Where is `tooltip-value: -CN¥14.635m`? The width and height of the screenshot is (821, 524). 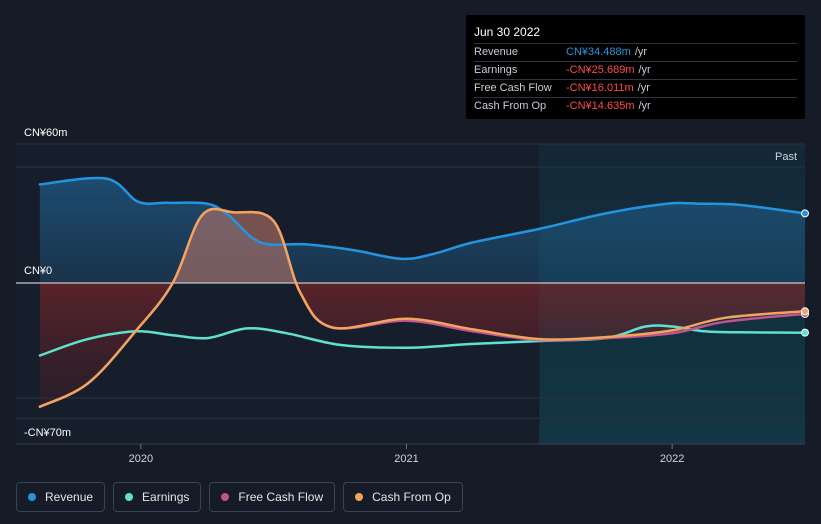 tooltip-value: -CN¥14.635m is located at coordinates (600, 106).